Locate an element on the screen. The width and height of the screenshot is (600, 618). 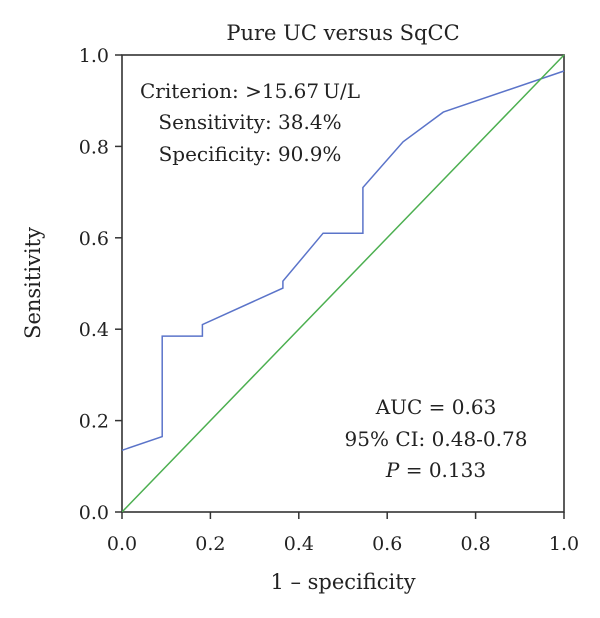
x-axis-ticks: 0.0 0.2 0.4 0.6 0.8 1.0 is located at coordinates (343, 533).